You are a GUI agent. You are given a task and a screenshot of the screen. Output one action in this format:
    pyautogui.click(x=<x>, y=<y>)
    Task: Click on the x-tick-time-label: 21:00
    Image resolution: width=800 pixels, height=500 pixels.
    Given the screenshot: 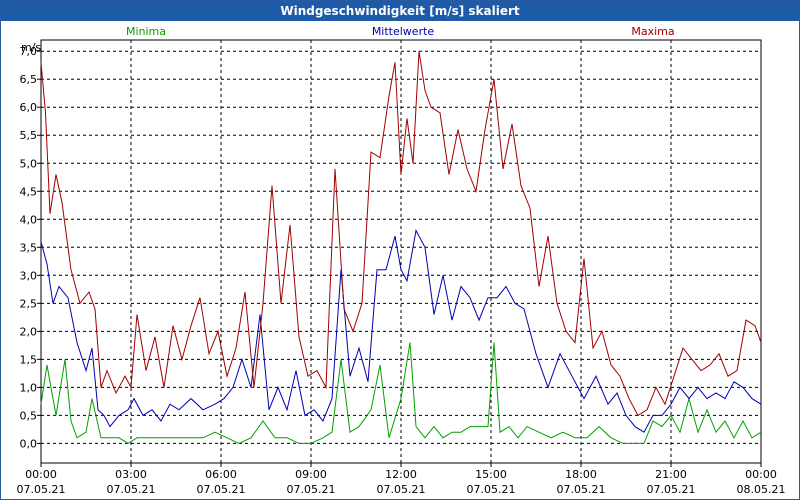 What is the action you would take?
    pyautogui.click(x=671, y=474)
    